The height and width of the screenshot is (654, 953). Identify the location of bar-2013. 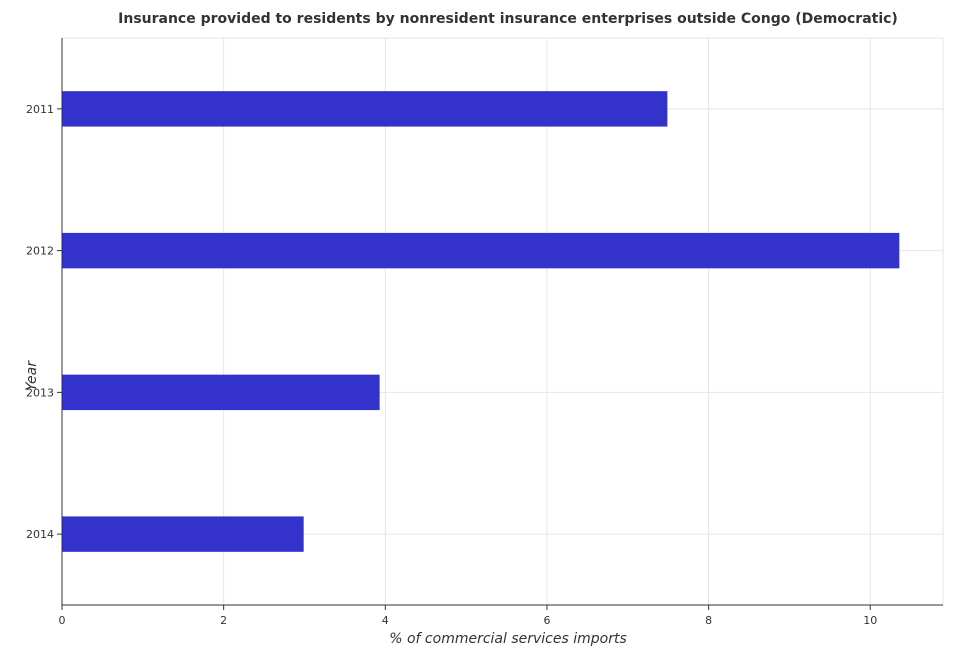
(221, 392).